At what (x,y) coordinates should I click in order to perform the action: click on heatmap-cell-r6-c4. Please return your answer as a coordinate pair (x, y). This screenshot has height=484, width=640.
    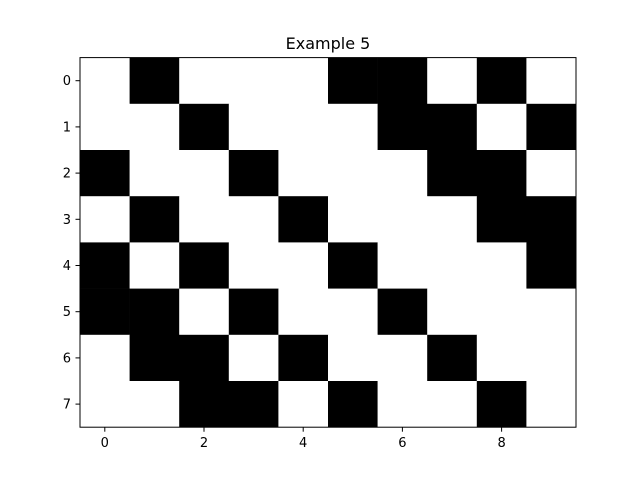
    Looking at the image, I should click on (303, 358).